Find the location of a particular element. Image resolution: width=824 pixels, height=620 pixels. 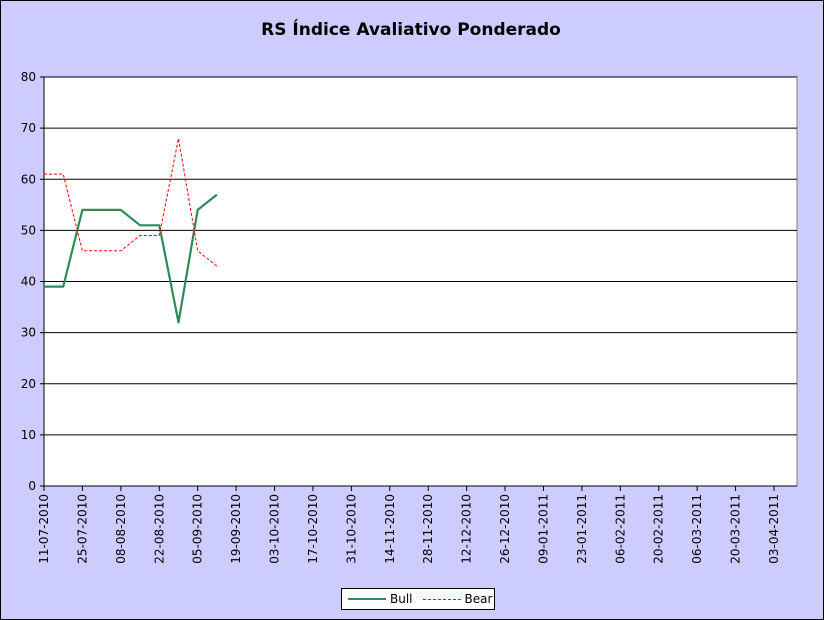

x-tick-label: 12-12-2010 is located at coordinates (467, 529).